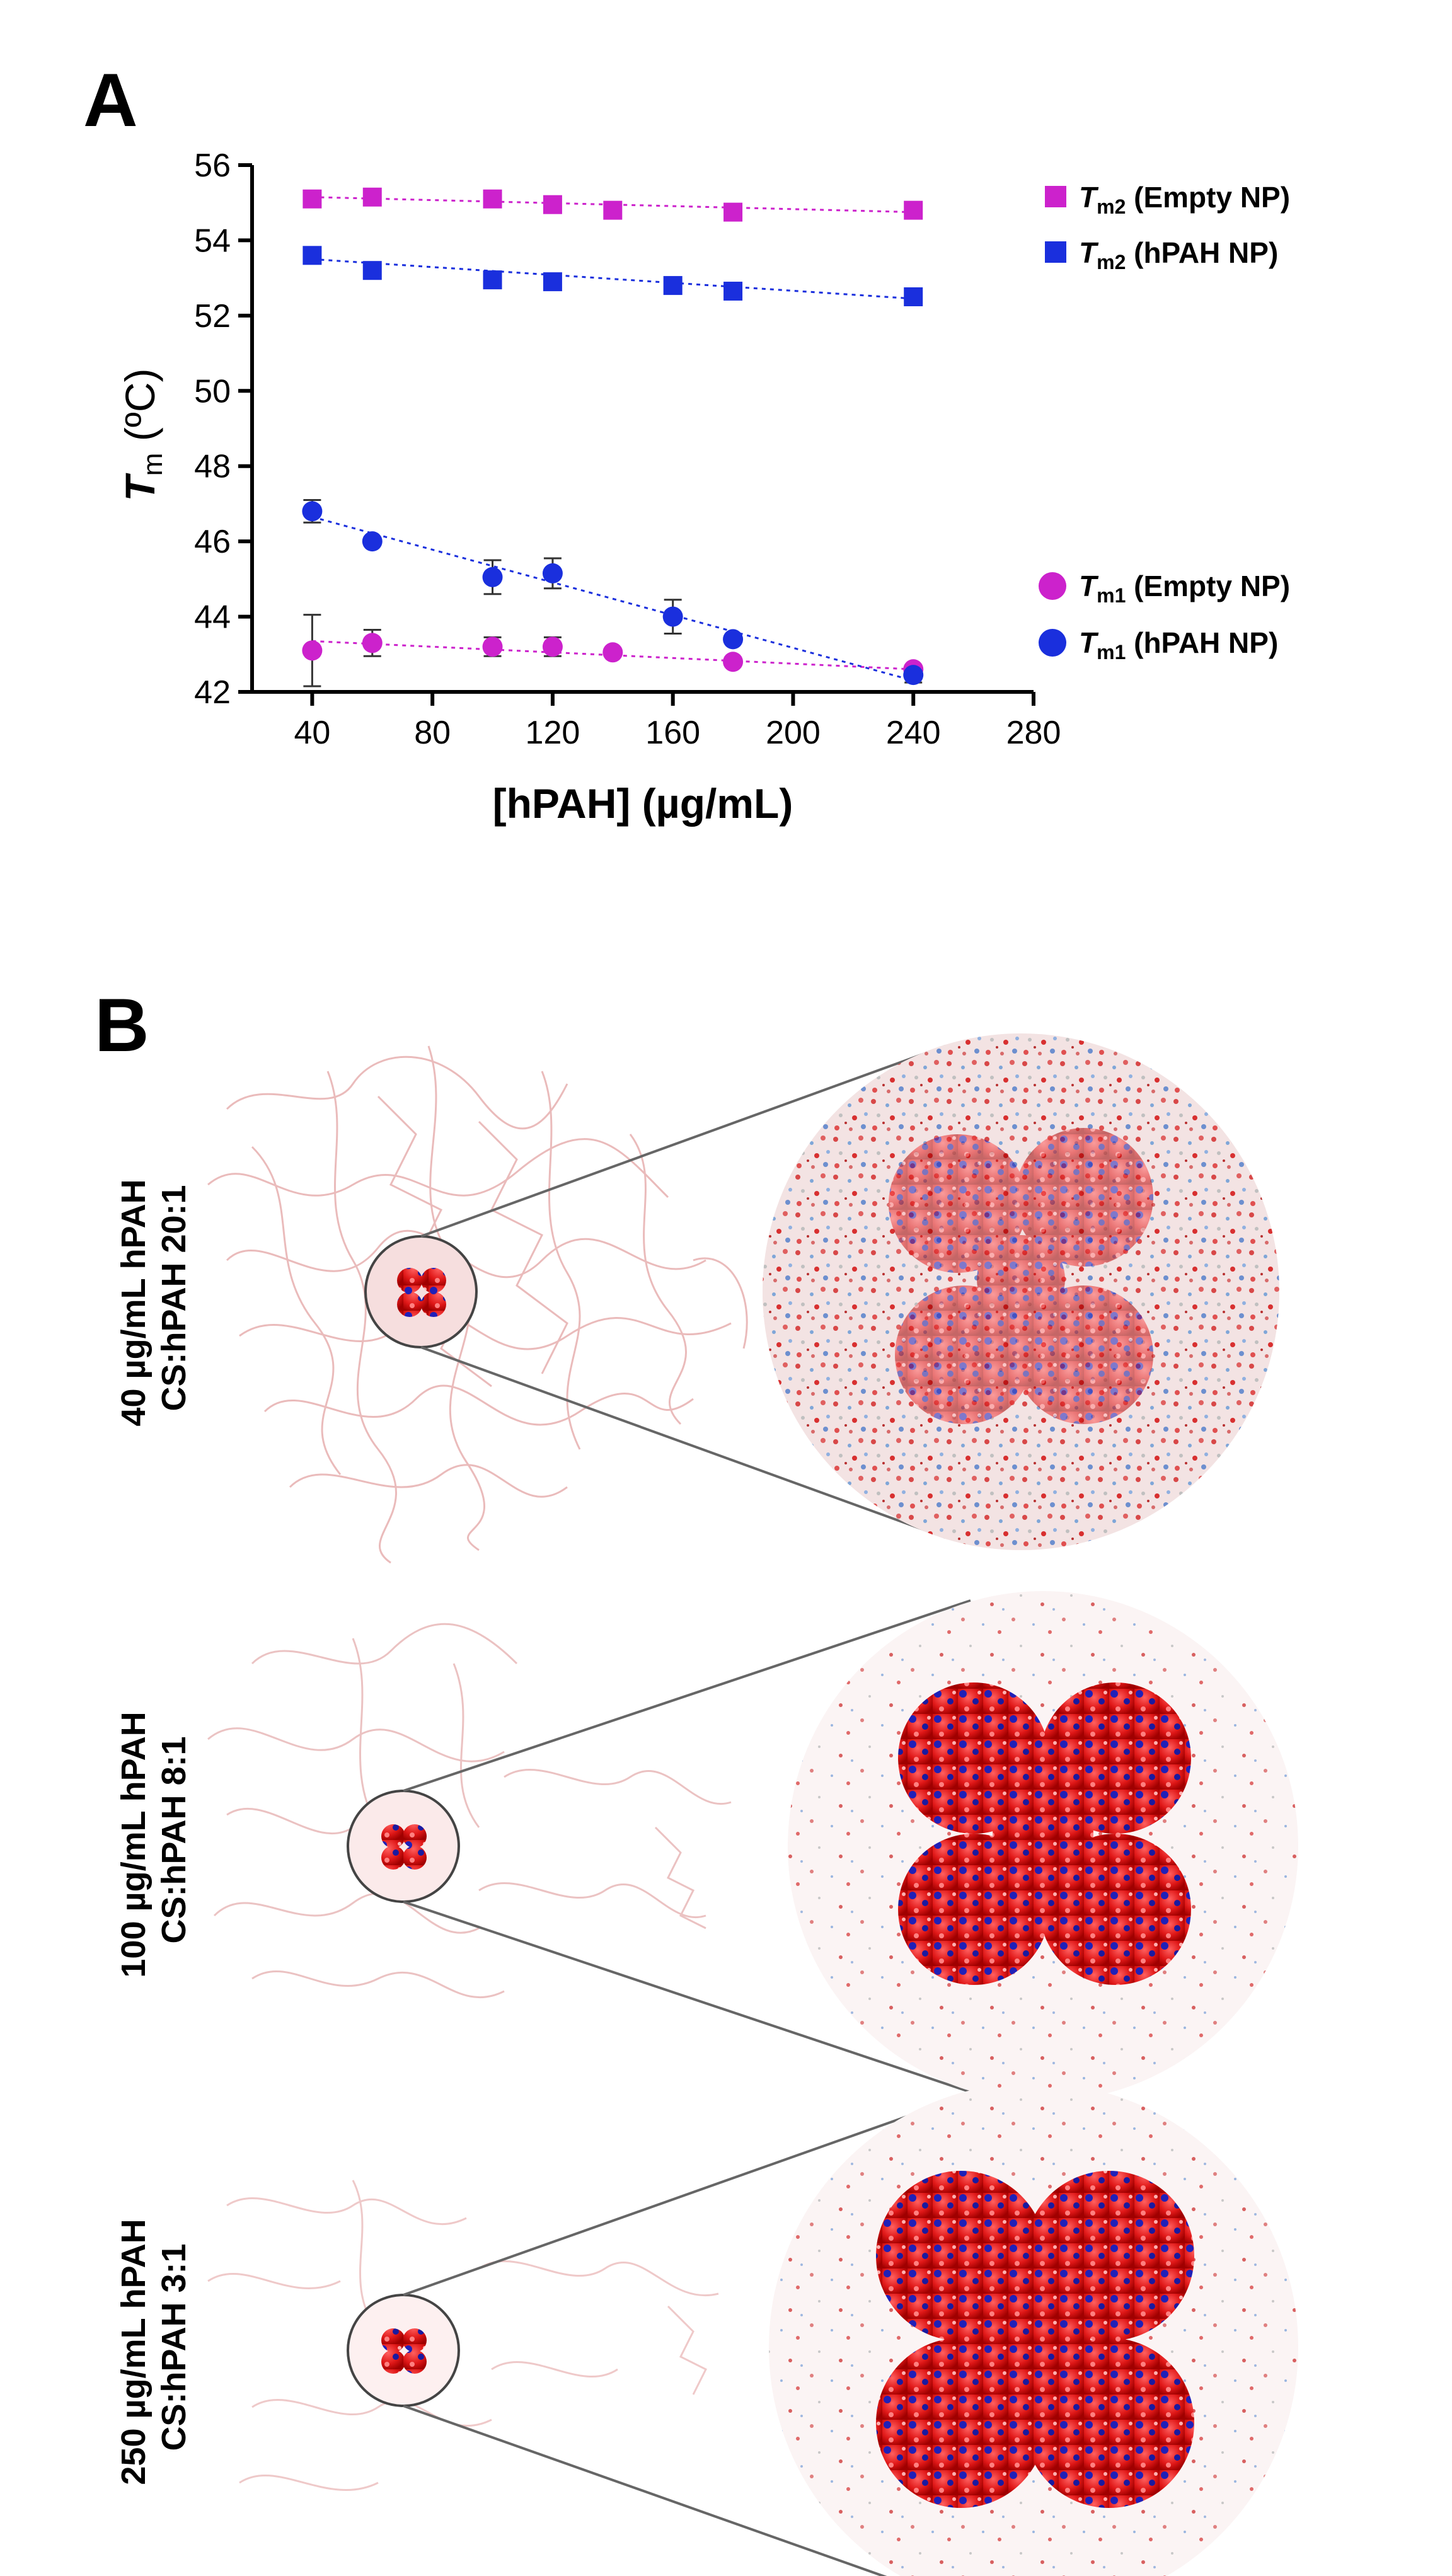 Image resolution: width=1452 pixels, height=2576 pixels. I want to click on svg-text: Tm2 (Empty NP), so click(1184, 199).